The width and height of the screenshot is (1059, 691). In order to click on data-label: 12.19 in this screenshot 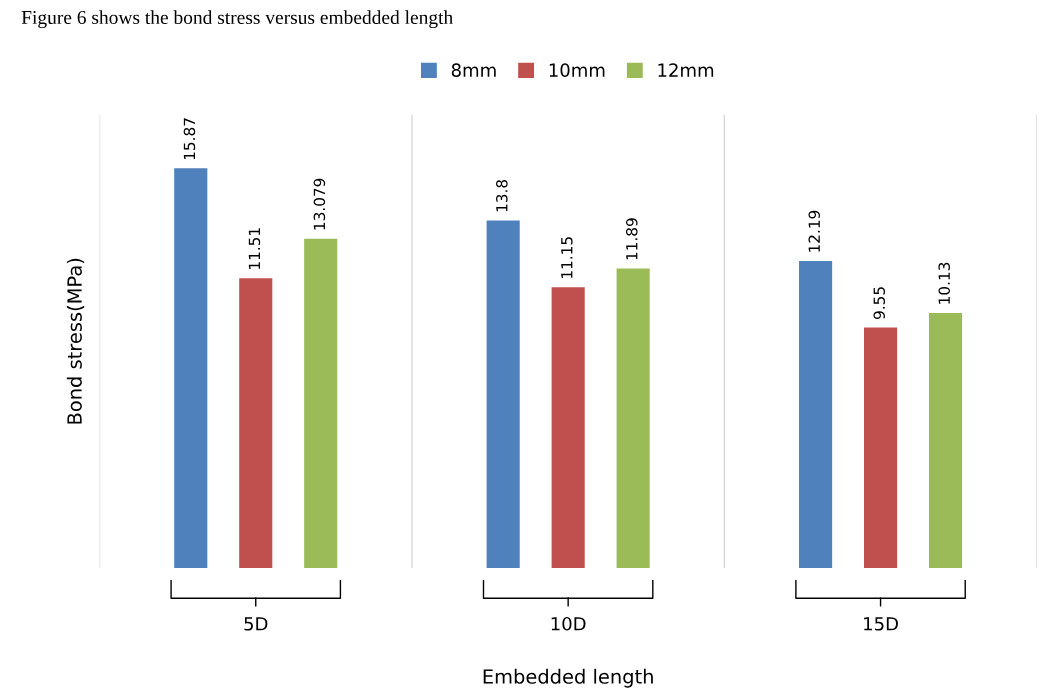, I will do `click(814, 231)`.